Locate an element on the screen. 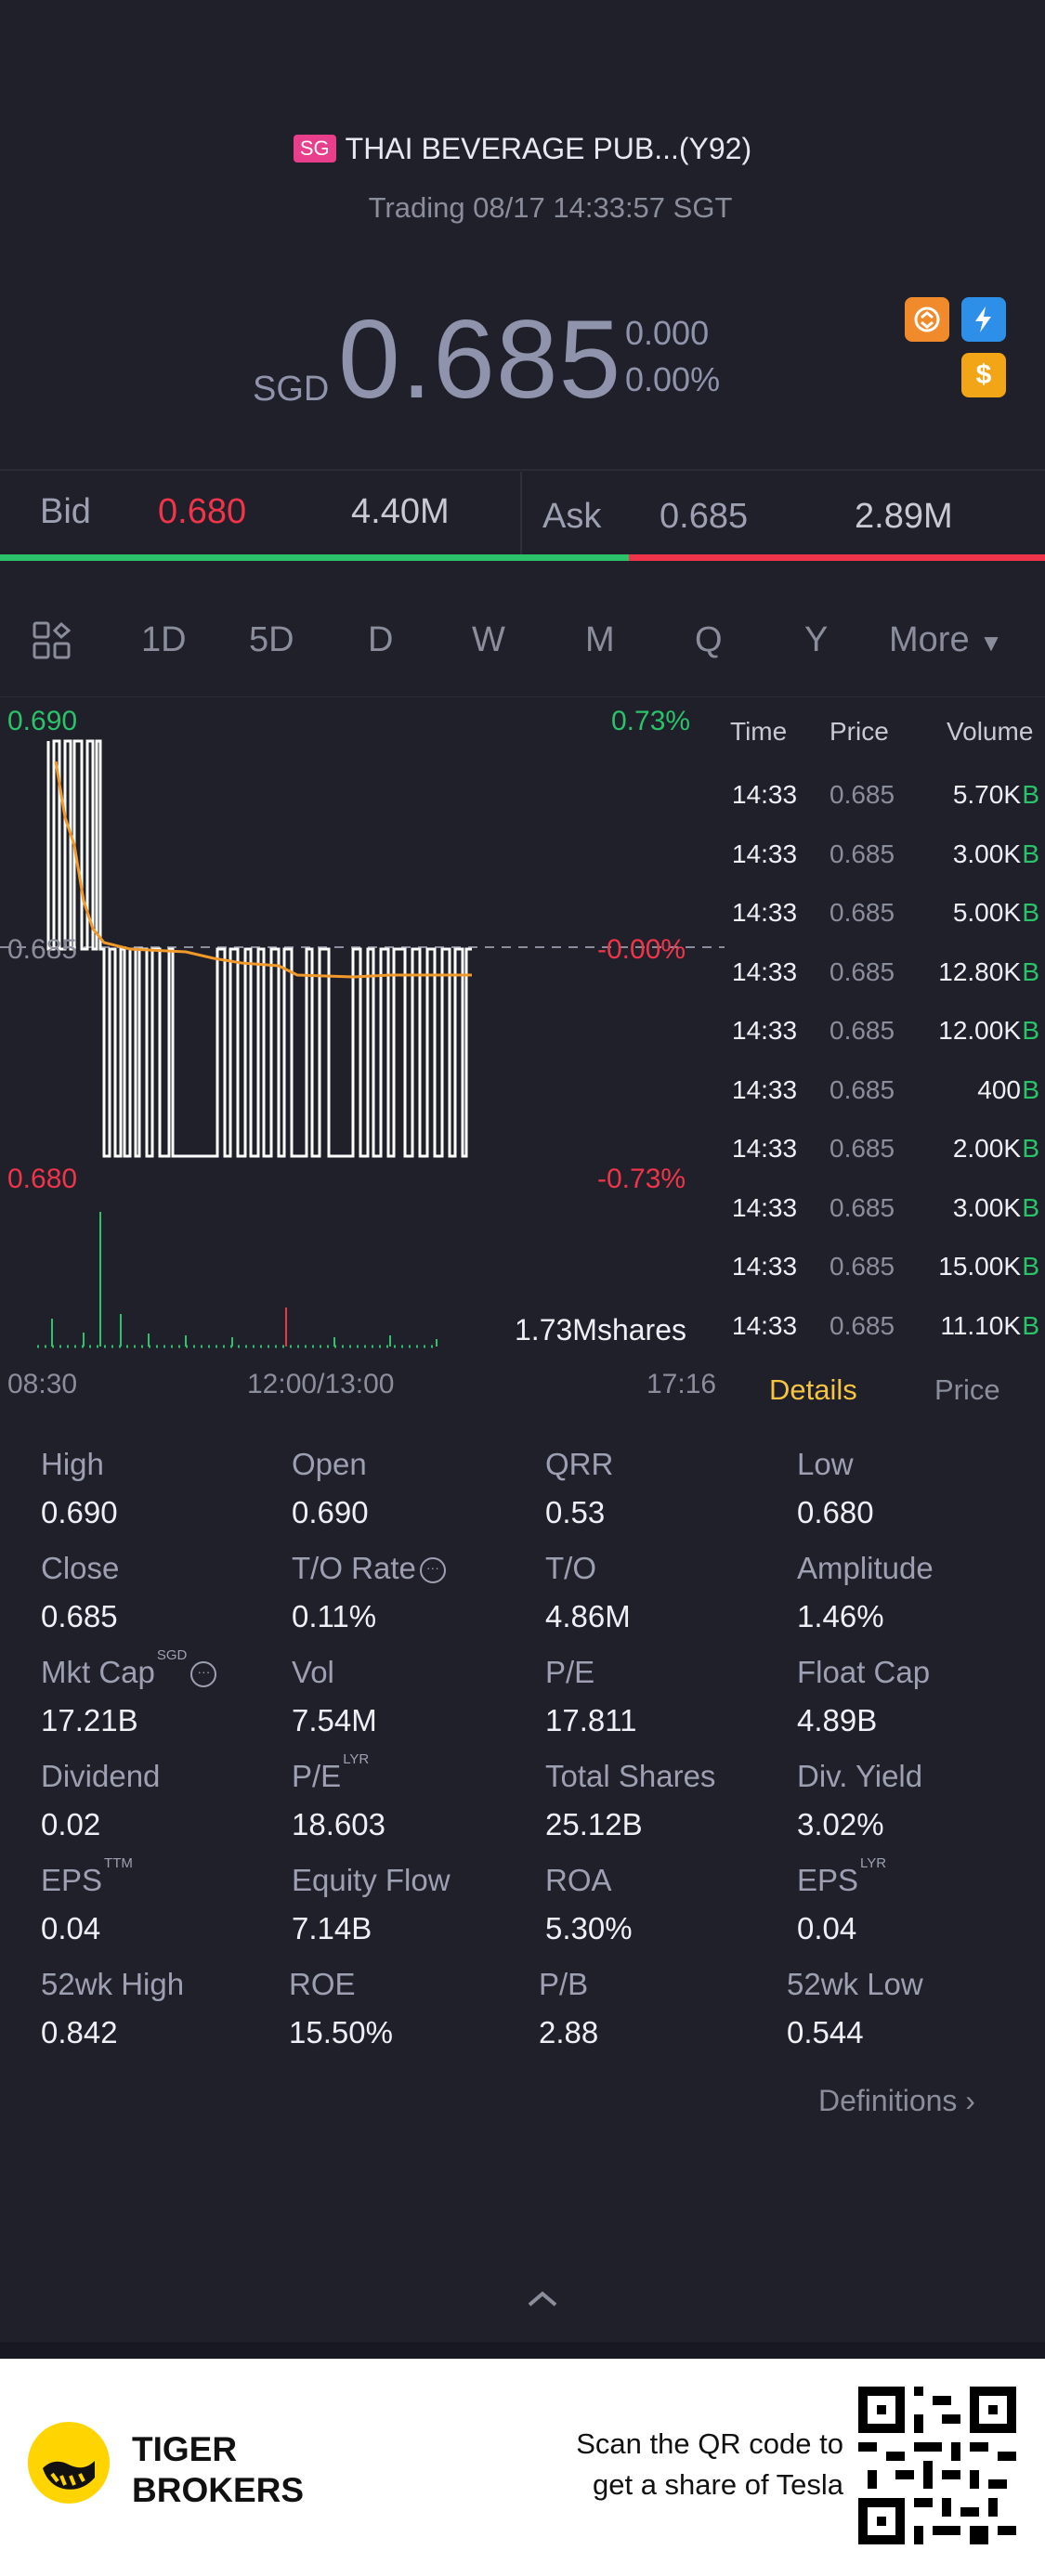 The image size is (1045, 2576). div-yield-label: Div. Yield is located at coordinates (860, 1776).